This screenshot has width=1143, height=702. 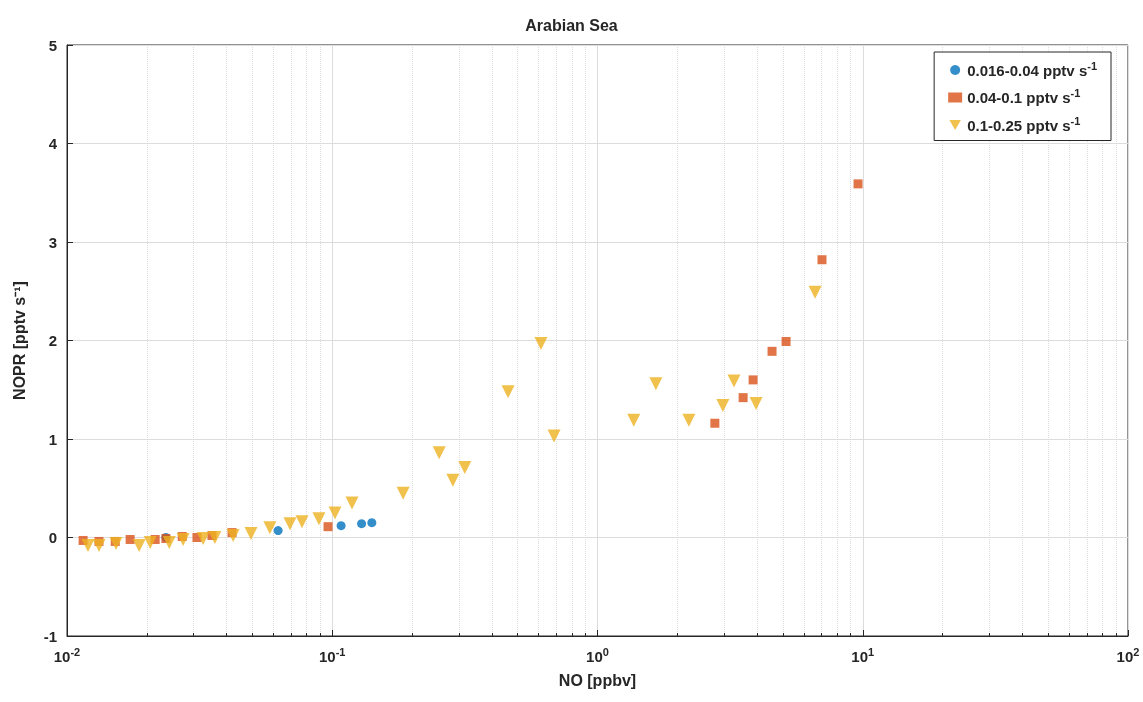 I want to click on chart-title: Arabian Sea, so click(x=571, y=25).